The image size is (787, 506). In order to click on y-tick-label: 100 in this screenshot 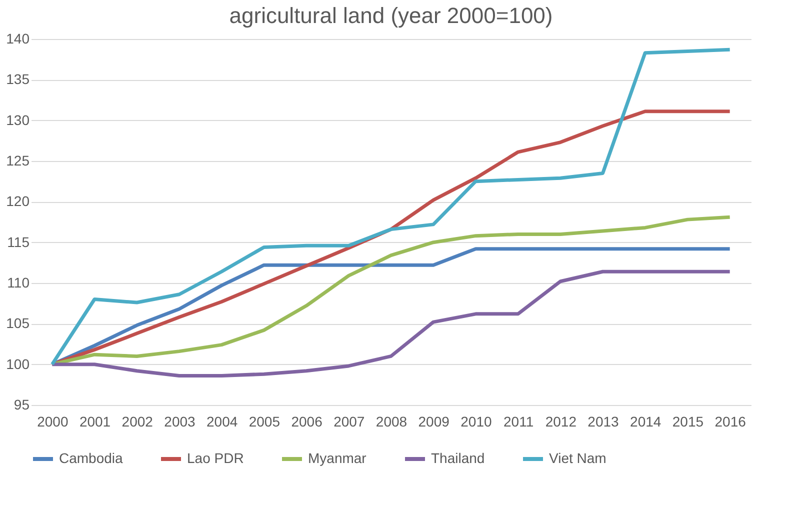, I will do `click(18, 364)`.